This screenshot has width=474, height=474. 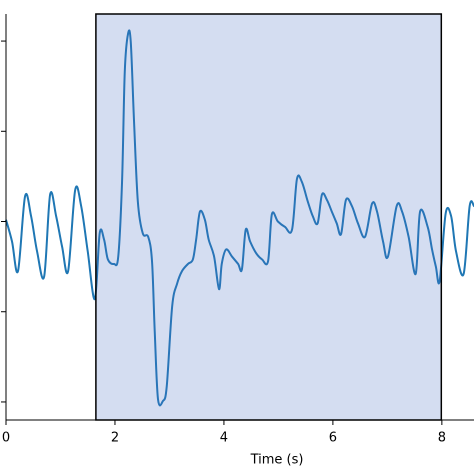 I want to click on x-tick-label: 4, so click(x=224, y=438).